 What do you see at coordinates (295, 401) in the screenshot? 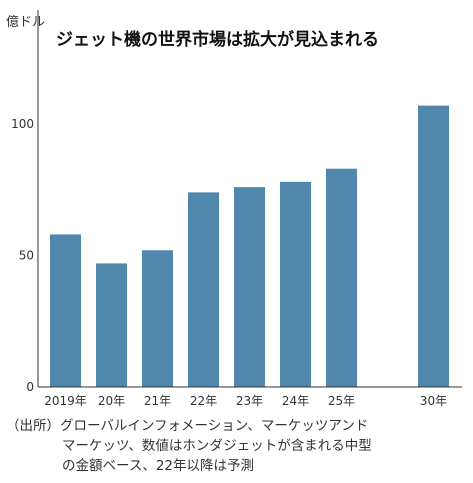
I see `x-tick-label: 24年` at bounding box center [295, 401].